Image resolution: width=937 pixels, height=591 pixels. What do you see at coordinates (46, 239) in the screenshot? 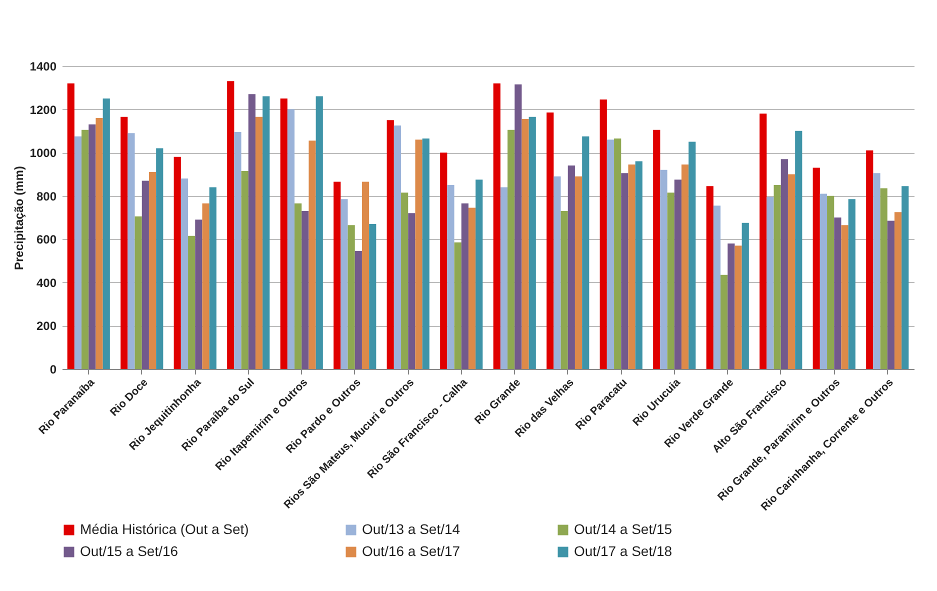
I see `y-tick-label: 600` at bounding box center [46, 239].